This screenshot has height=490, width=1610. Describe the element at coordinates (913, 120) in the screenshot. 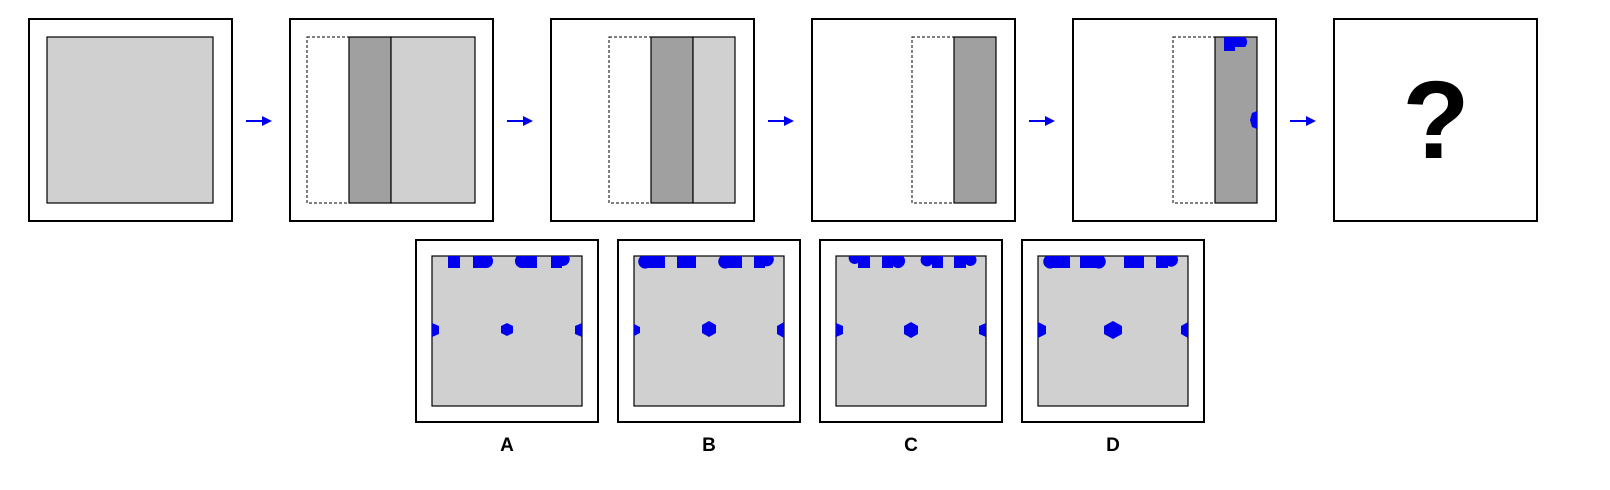

I see `step-4-panel` at that location.